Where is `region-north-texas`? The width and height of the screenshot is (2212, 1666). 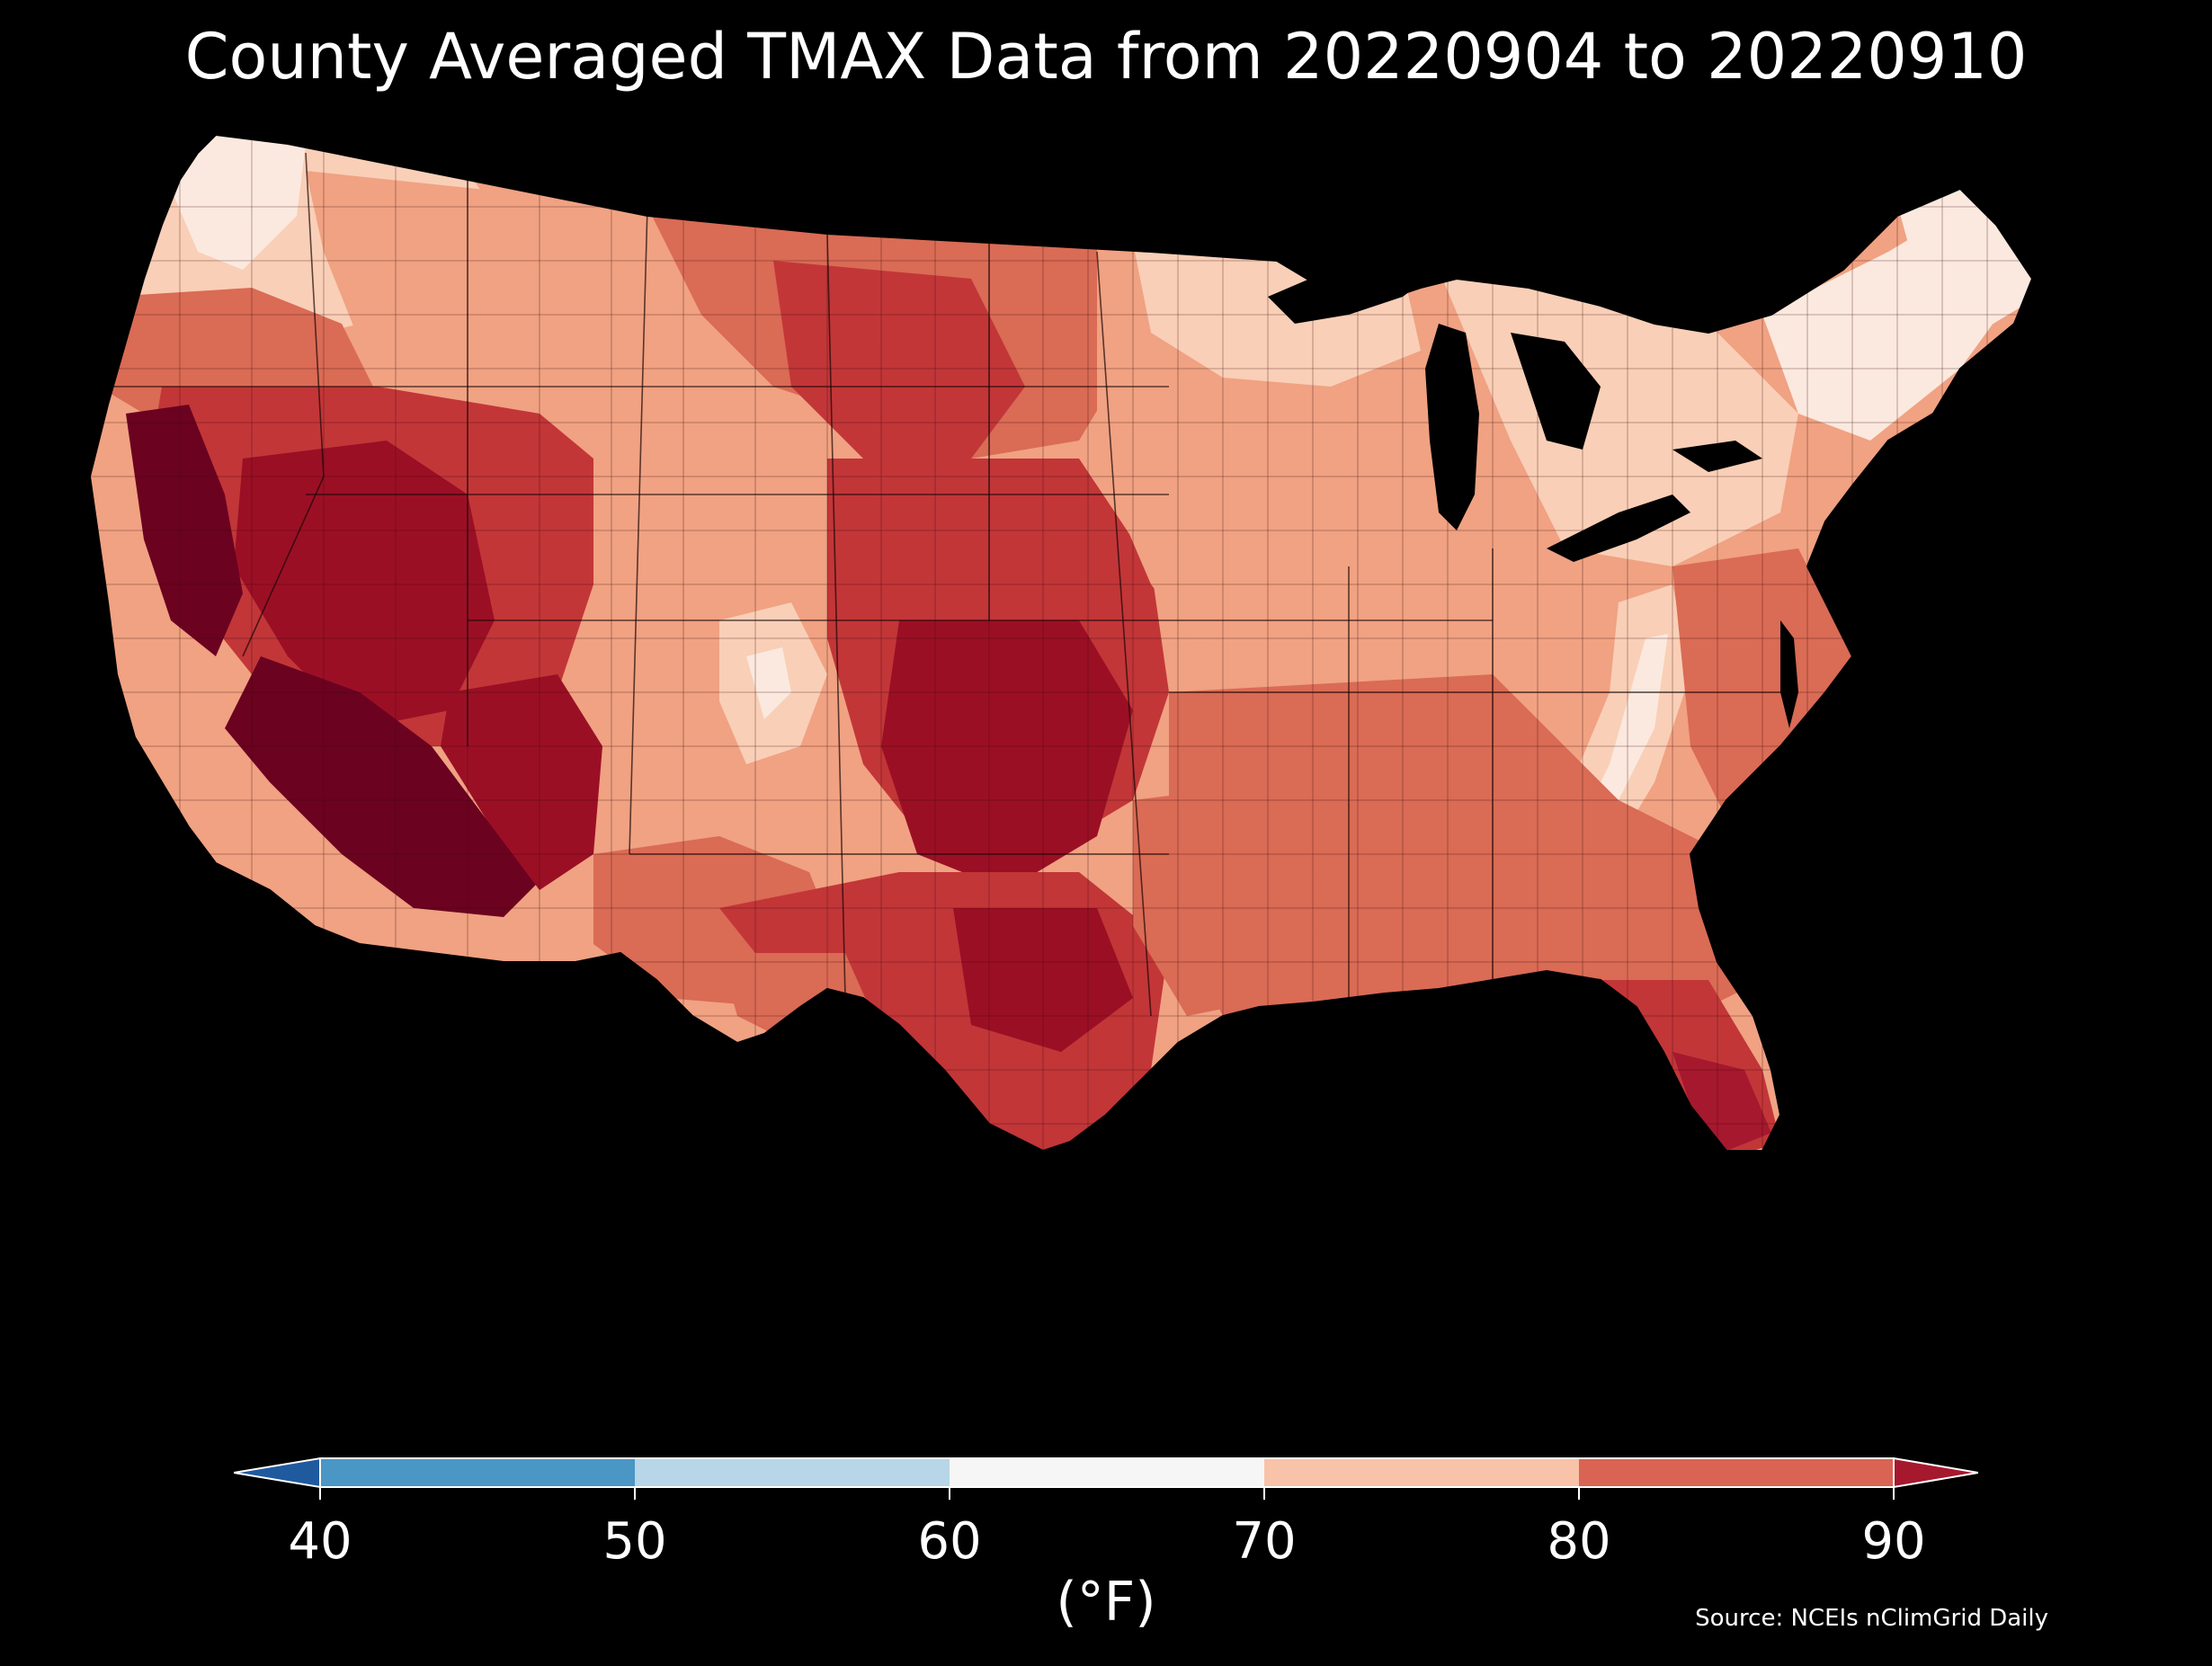 region-north-texas is located at coordinates (1043, 980).